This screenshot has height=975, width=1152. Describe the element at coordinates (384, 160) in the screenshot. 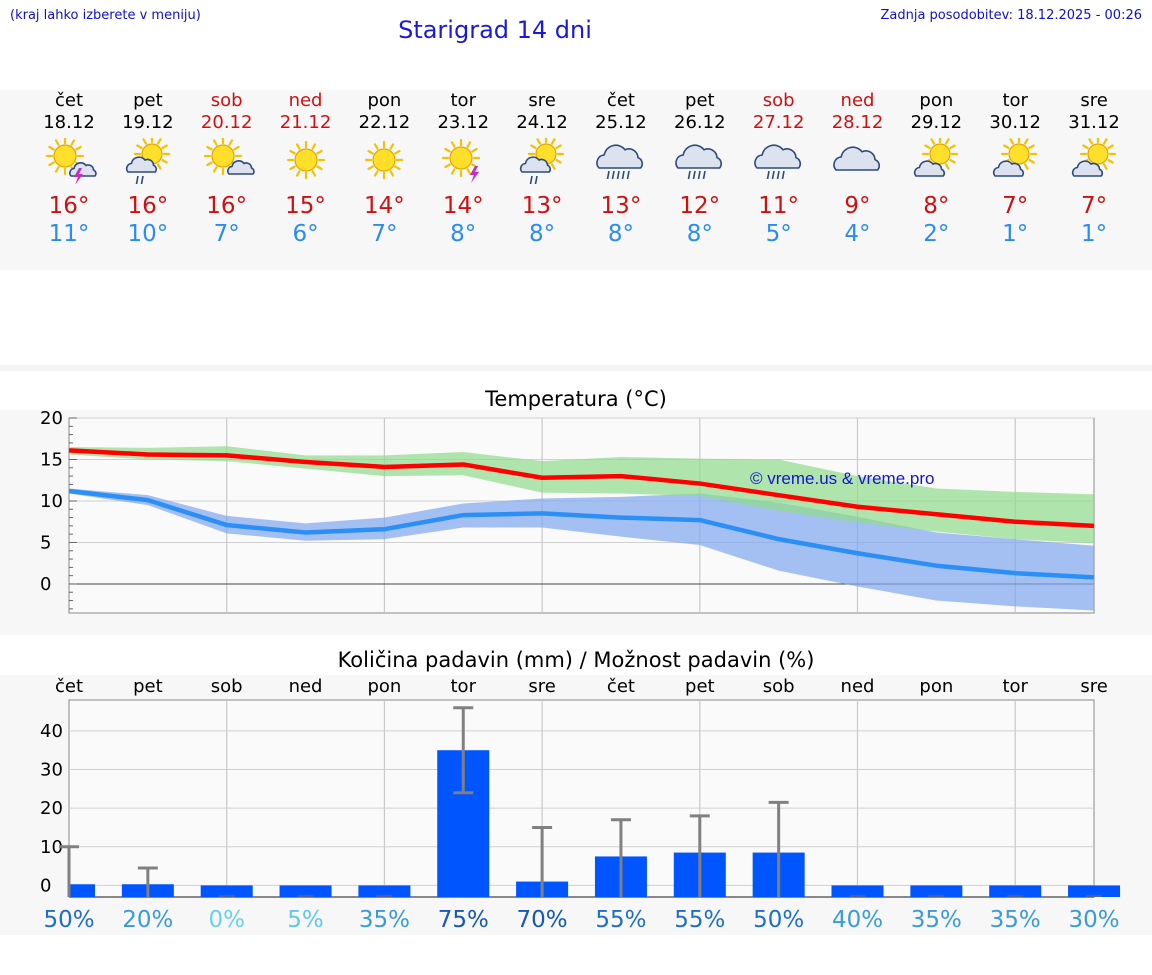

I see `sun-icon` at that location.